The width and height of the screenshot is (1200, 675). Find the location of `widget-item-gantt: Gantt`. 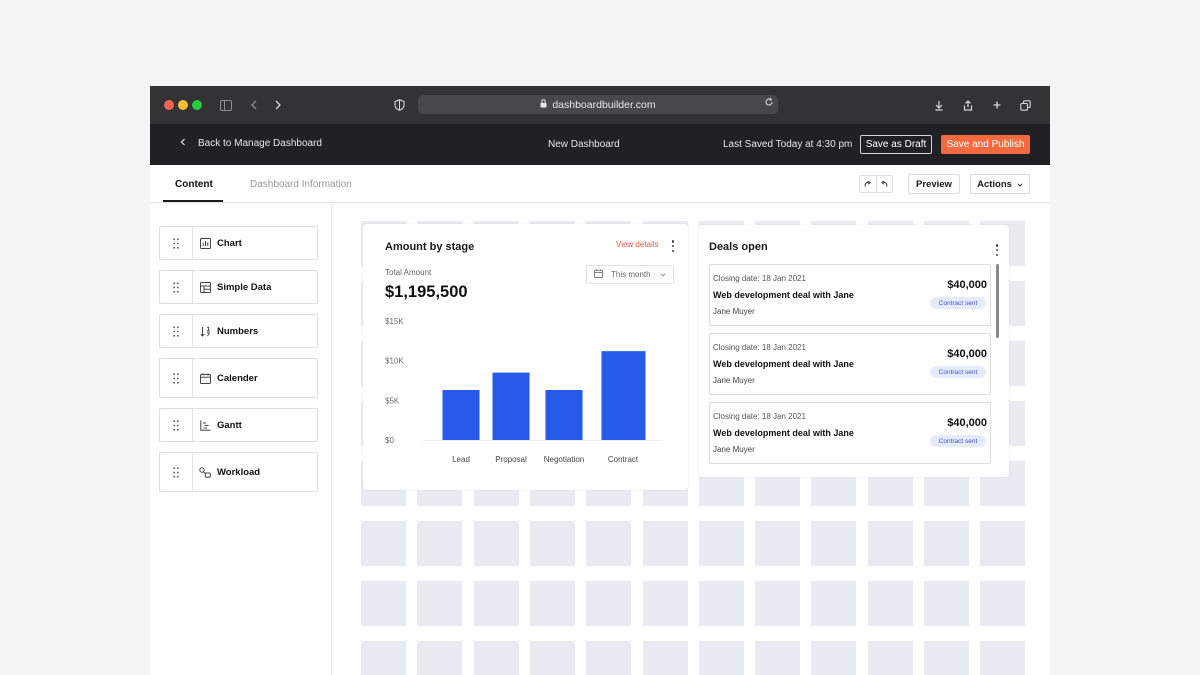

widget-item-gantt: Gantt is located at coordinates (238, 425).